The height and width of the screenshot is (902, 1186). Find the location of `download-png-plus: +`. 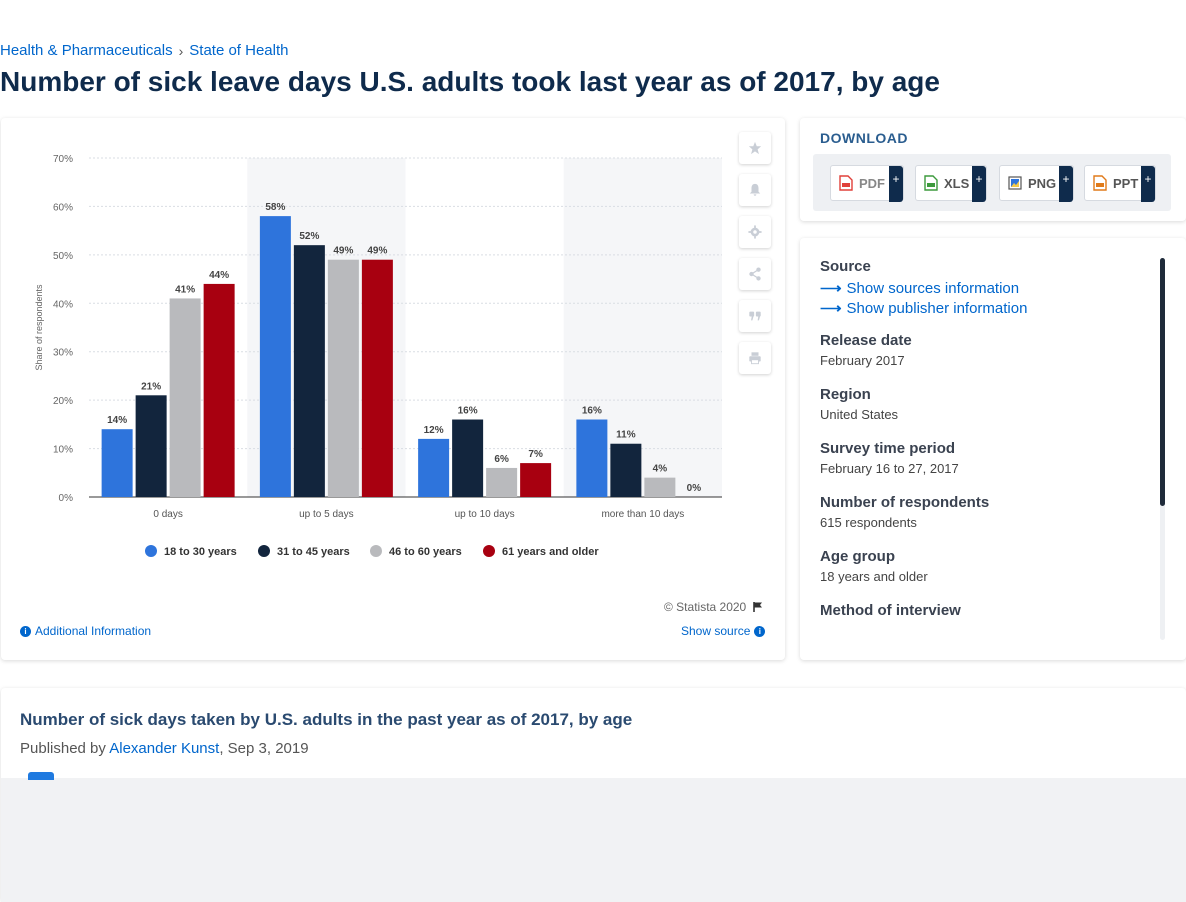

download-png-plus: + is located at coordinates (1066, 184).